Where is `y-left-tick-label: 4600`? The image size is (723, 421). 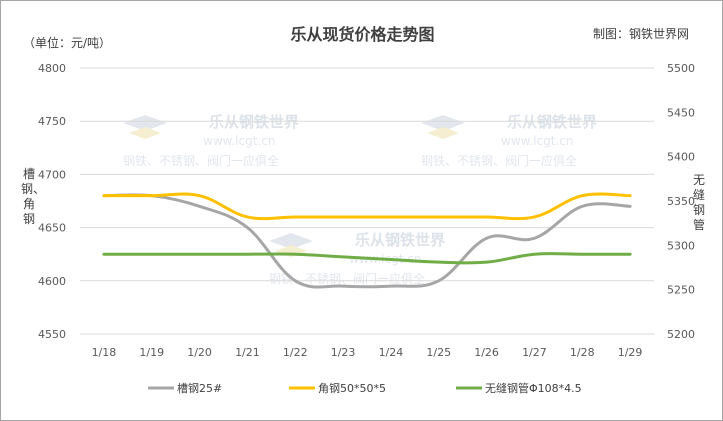 y-left-tick-label: 4600 is located at coordinates (52, 281).